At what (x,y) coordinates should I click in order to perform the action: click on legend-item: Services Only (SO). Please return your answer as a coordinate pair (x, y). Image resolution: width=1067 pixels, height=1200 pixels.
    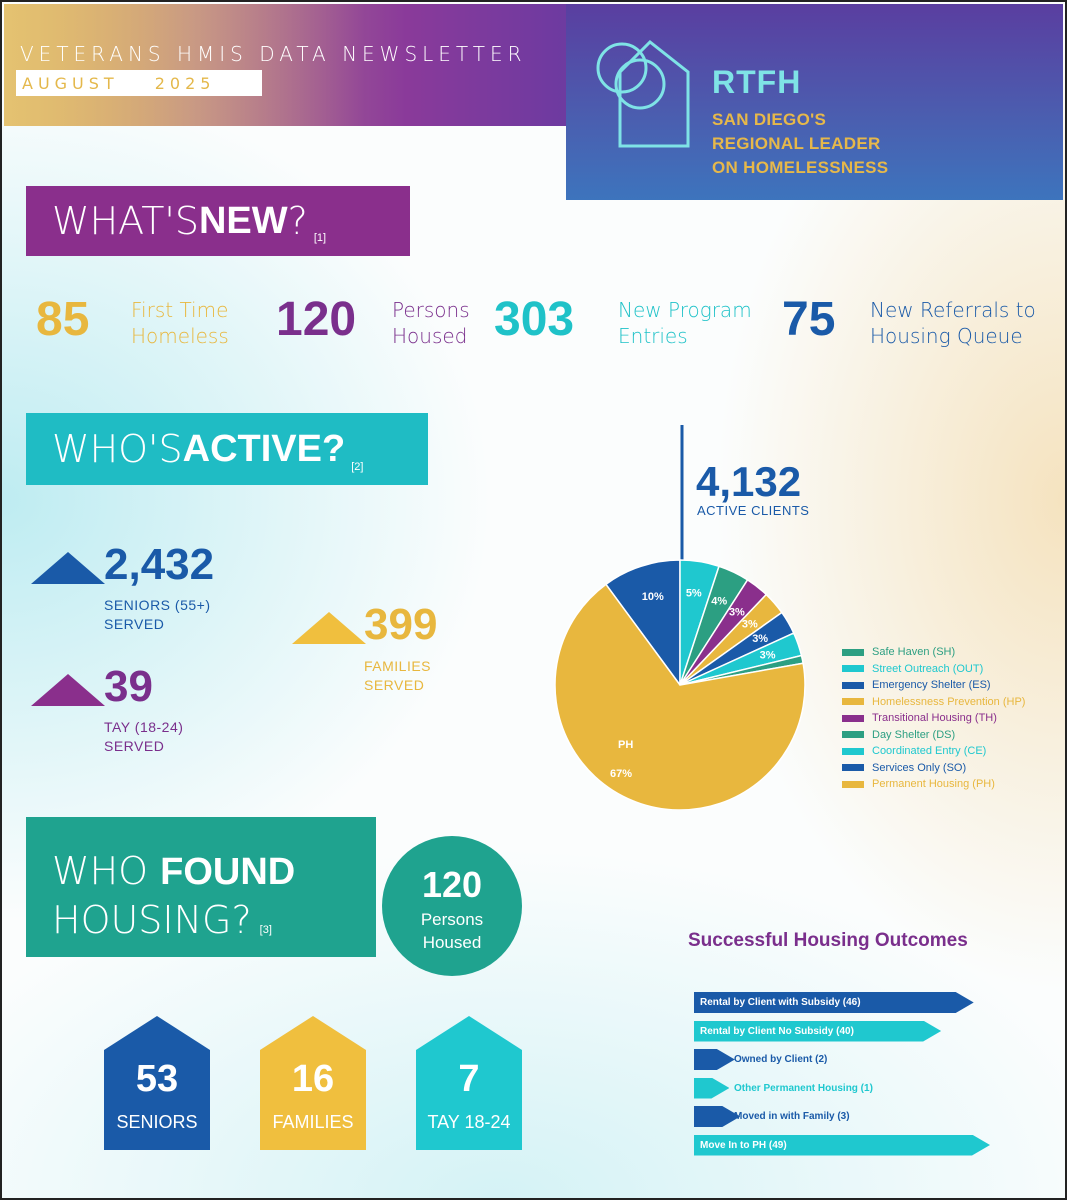
    Looking at the image, I should click on (933, 768).